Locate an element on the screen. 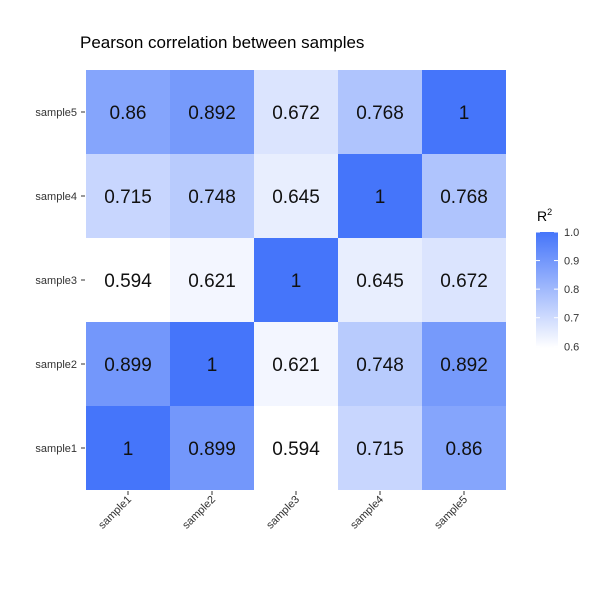 The image size is (600, 600). heatmap-cell-sample5-sample2 is located at coordinates (212, 112).